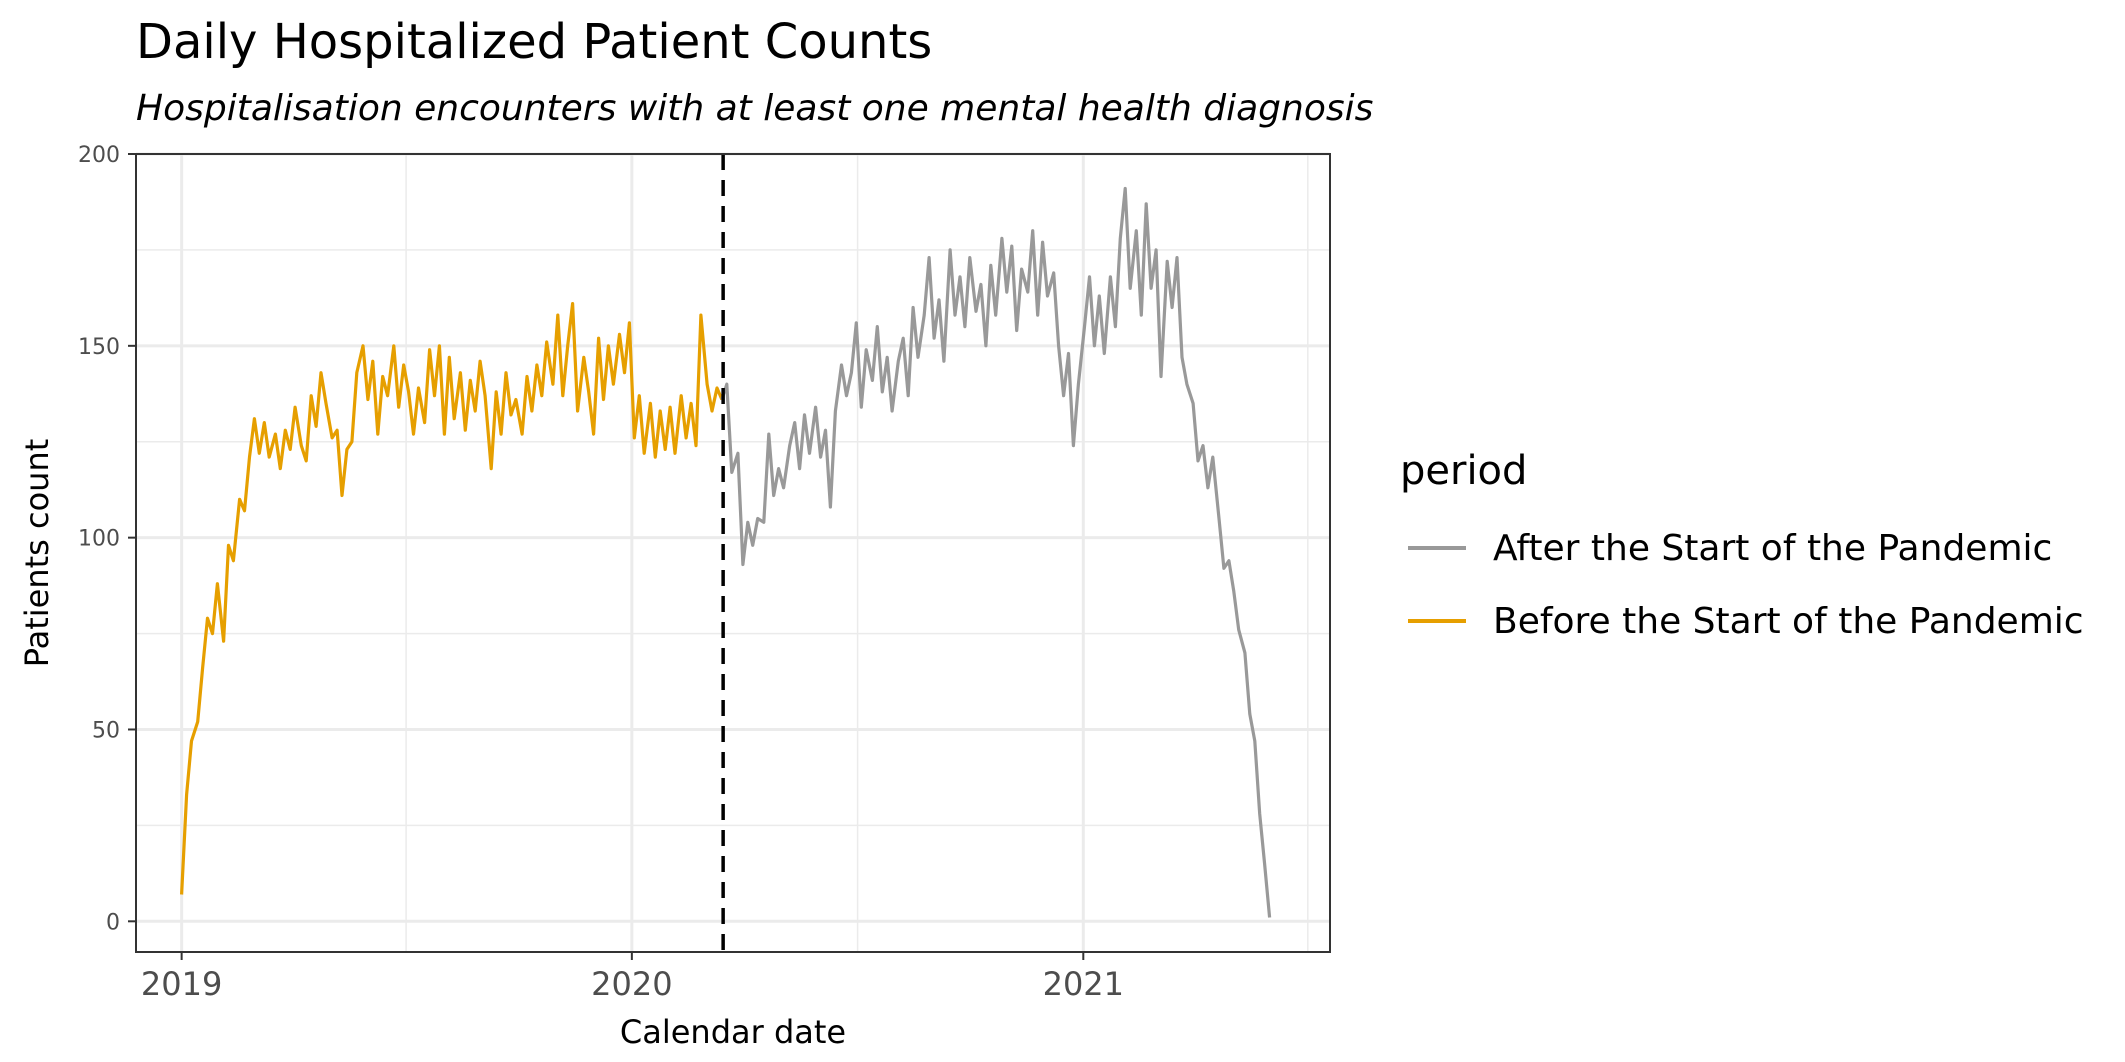 Image resolution: width=2125 pixels, height=1062 pixels. I want to click on y-axis-title: Patients count, so click(37, 553).